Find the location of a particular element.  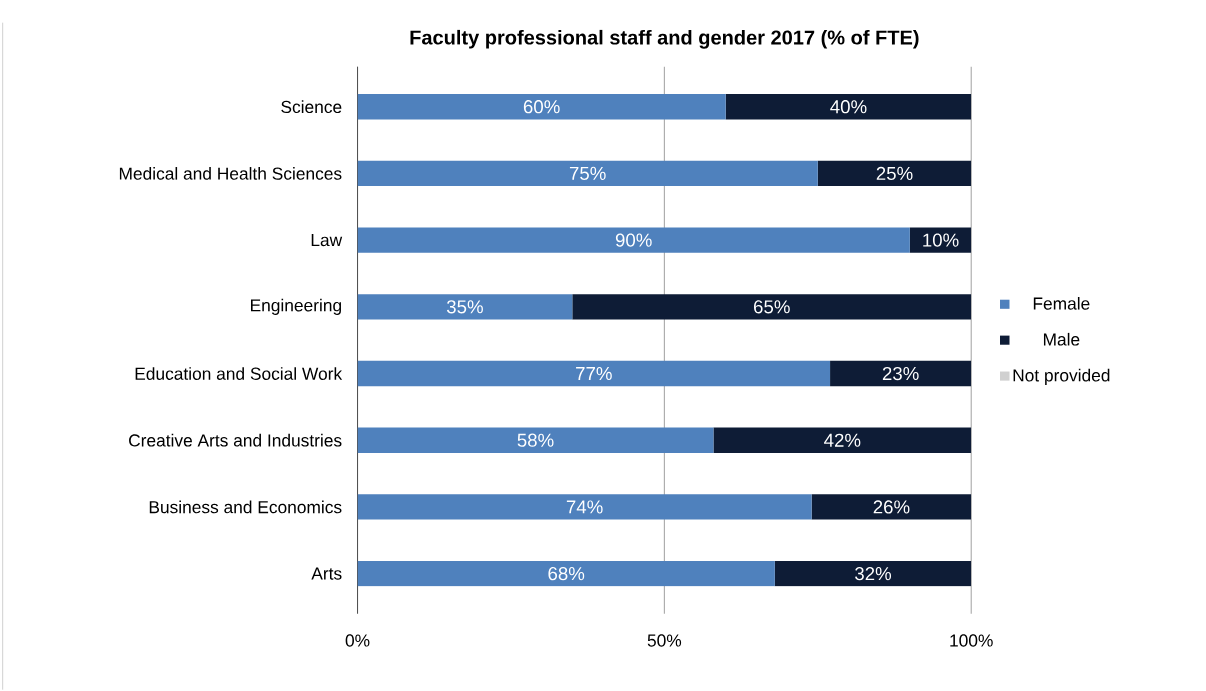

data-label: 68% is located at coordinates (566, 573).